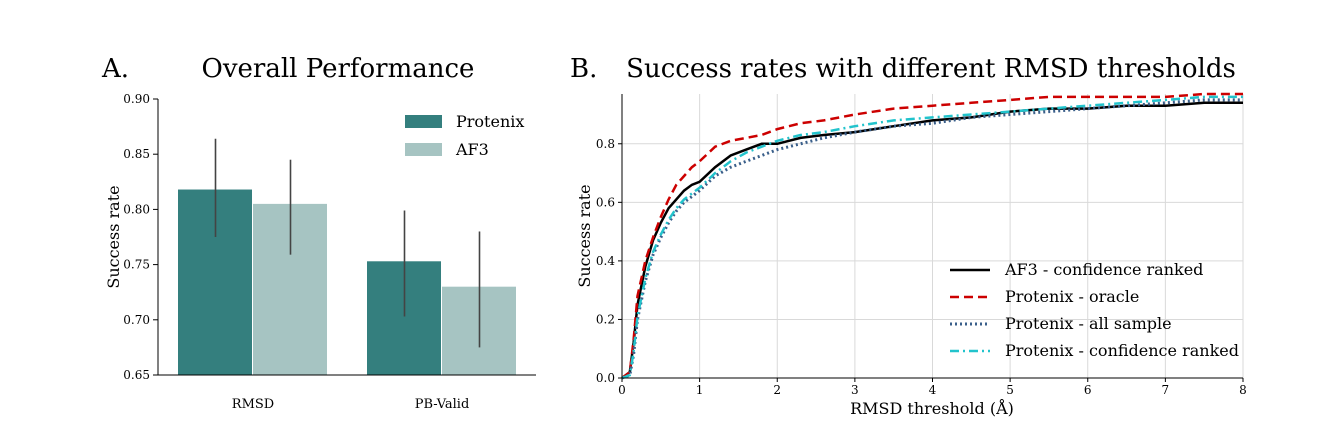 The width and height of the screenshot is (1332, 424). Describe the element at coordinates (1010, 390) in the screenshot. I see `panel-b-x-tick-label: 5` at that location.